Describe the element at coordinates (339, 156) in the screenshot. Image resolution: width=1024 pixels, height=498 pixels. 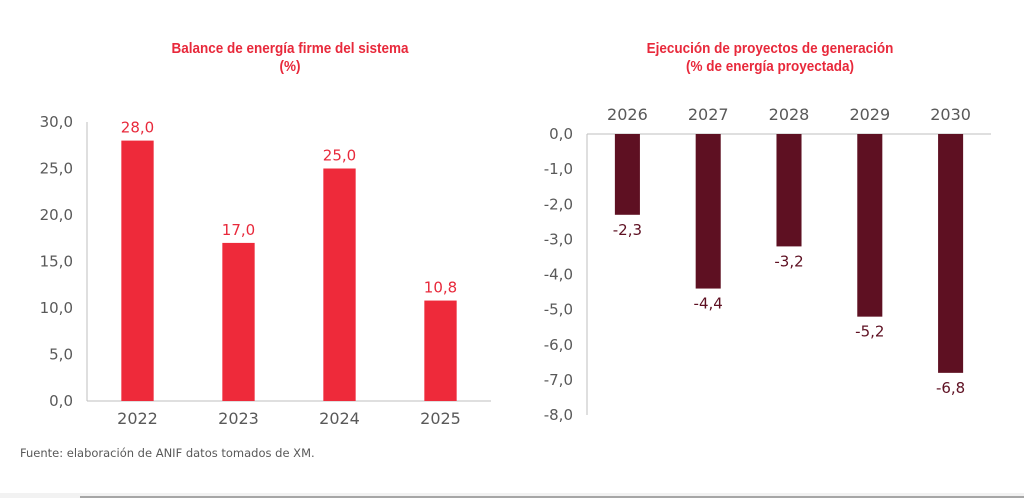
I see `data-label: 25,0` at that location.